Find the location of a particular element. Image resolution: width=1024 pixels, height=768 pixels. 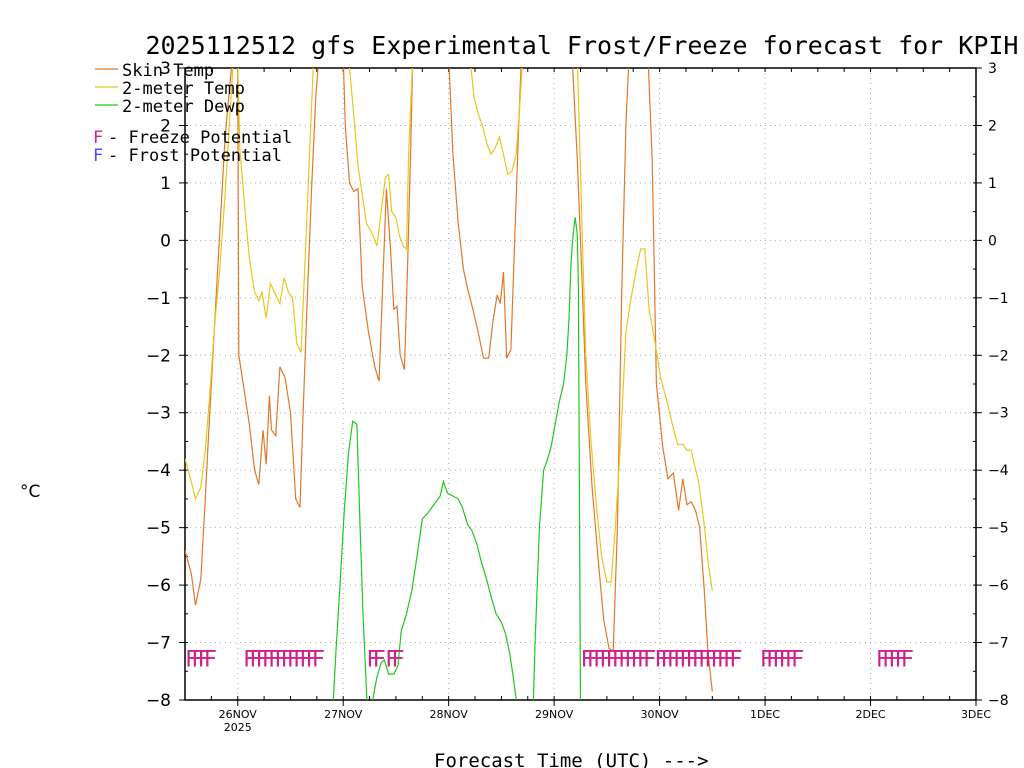

y-tick-label-right: 0 is located at coordinates (992, 241).